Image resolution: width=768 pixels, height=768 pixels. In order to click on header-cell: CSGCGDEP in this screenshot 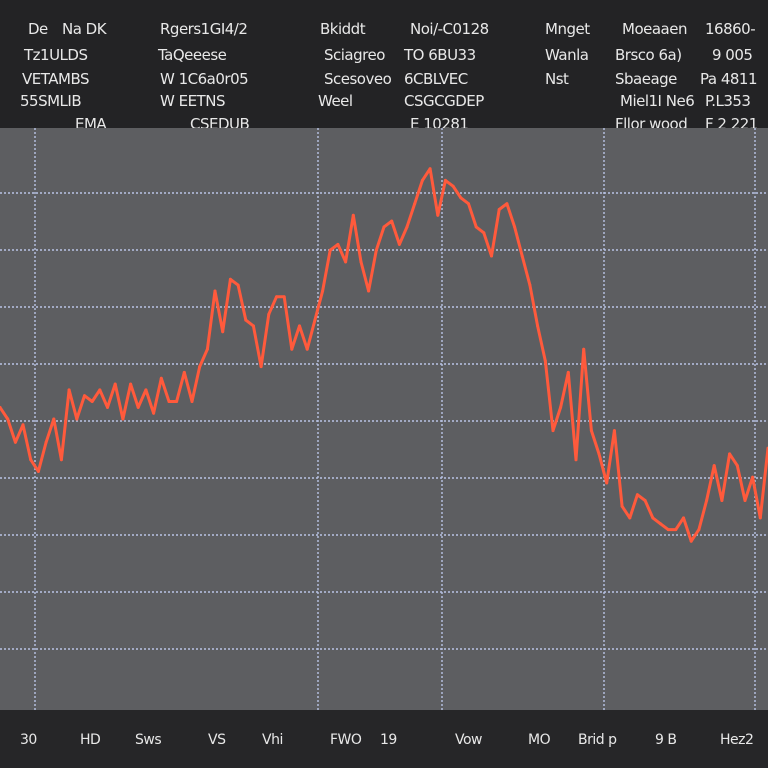, I will do `click(444, 101)`.